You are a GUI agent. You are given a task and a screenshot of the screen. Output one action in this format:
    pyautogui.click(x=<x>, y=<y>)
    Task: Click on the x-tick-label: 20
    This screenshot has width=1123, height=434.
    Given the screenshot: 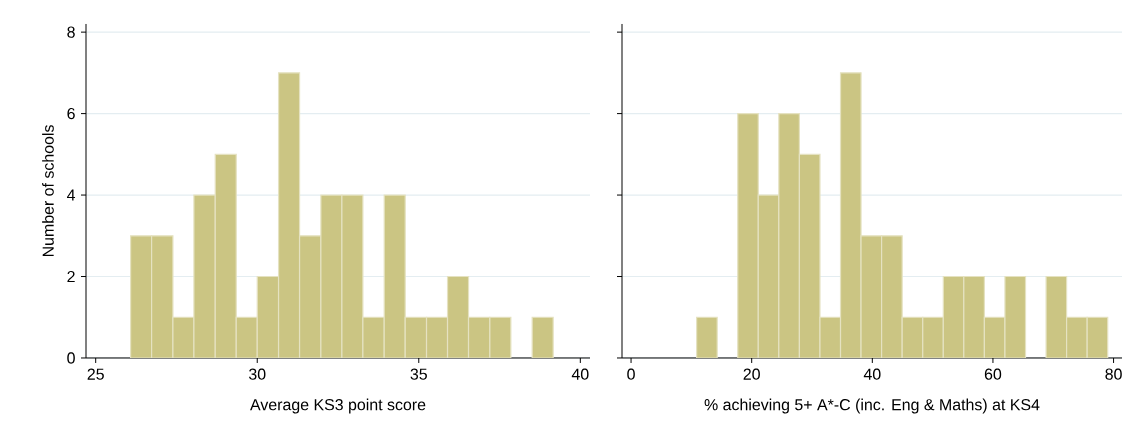 What is the action you would take?
    pyautogui.click(x=751, y=374)
    